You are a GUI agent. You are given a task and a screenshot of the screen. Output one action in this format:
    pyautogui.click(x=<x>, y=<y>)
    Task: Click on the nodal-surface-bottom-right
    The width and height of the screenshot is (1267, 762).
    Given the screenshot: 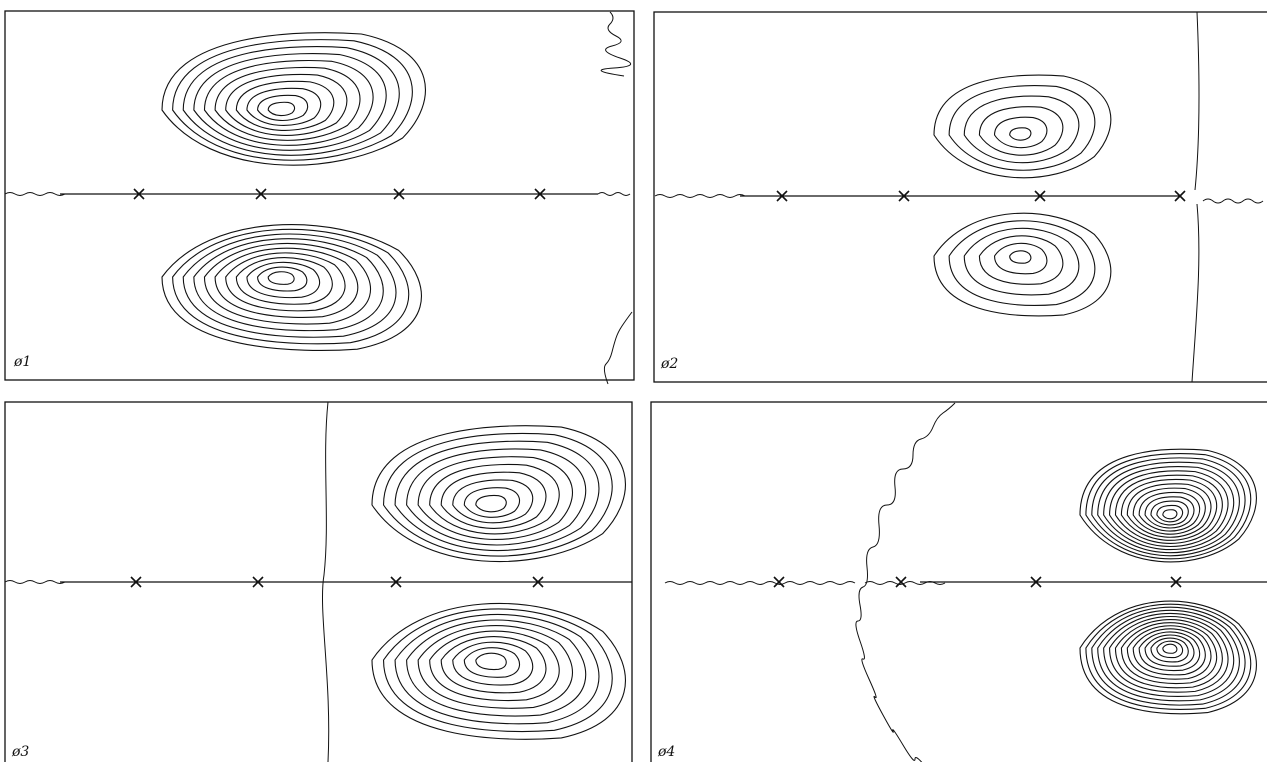 What is the action you would take?
    pyautogui.click(x=618, y=348)
    